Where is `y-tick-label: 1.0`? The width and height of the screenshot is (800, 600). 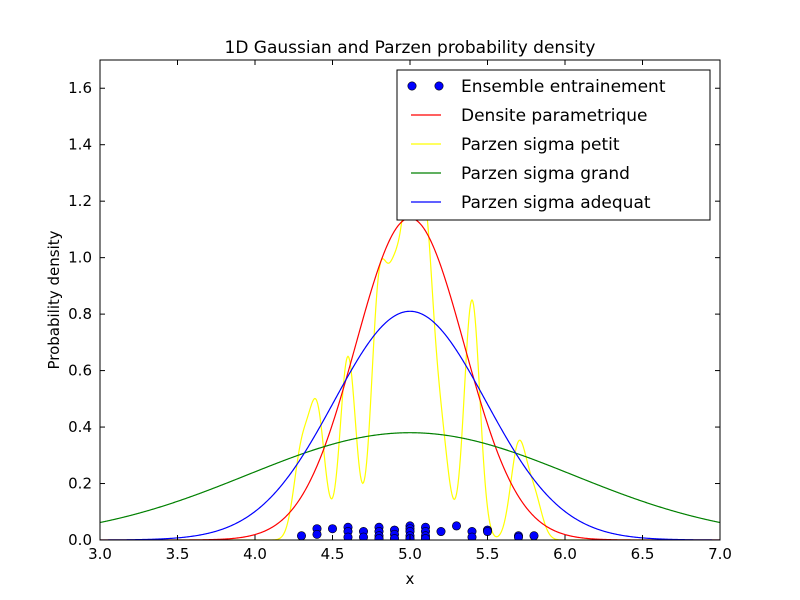
y-tick-label: 1.0 is located at coordinates (80, 258).